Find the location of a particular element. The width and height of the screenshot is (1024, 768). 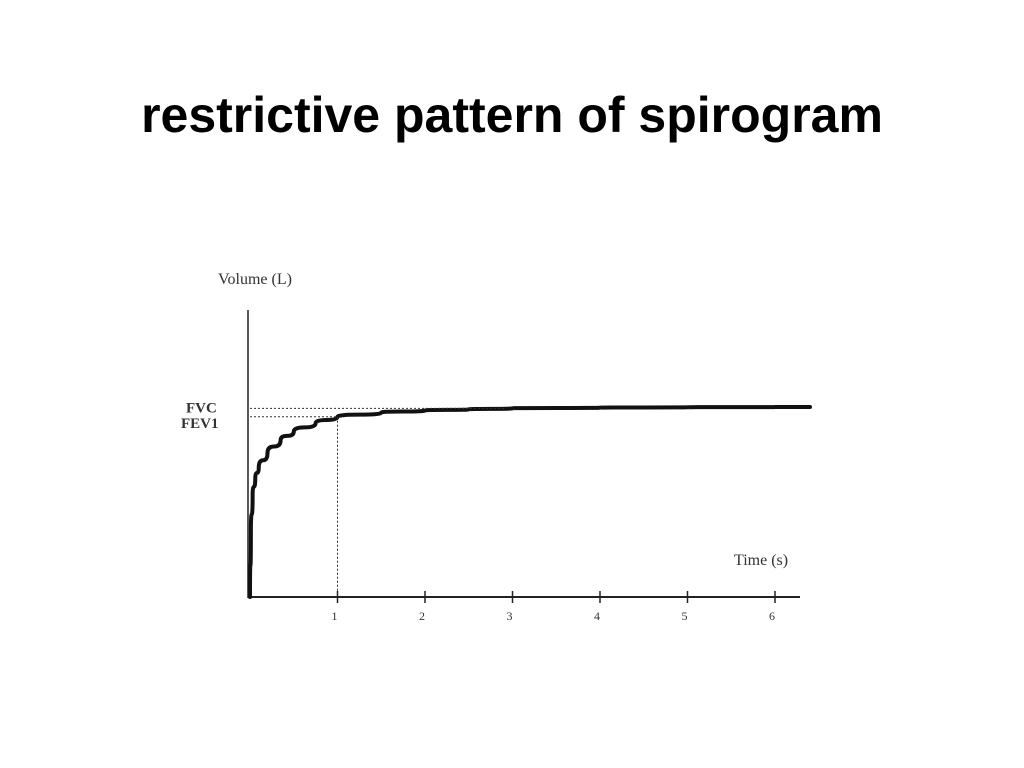

fev1-label: FEV1 is located at coordinates (200, 424).